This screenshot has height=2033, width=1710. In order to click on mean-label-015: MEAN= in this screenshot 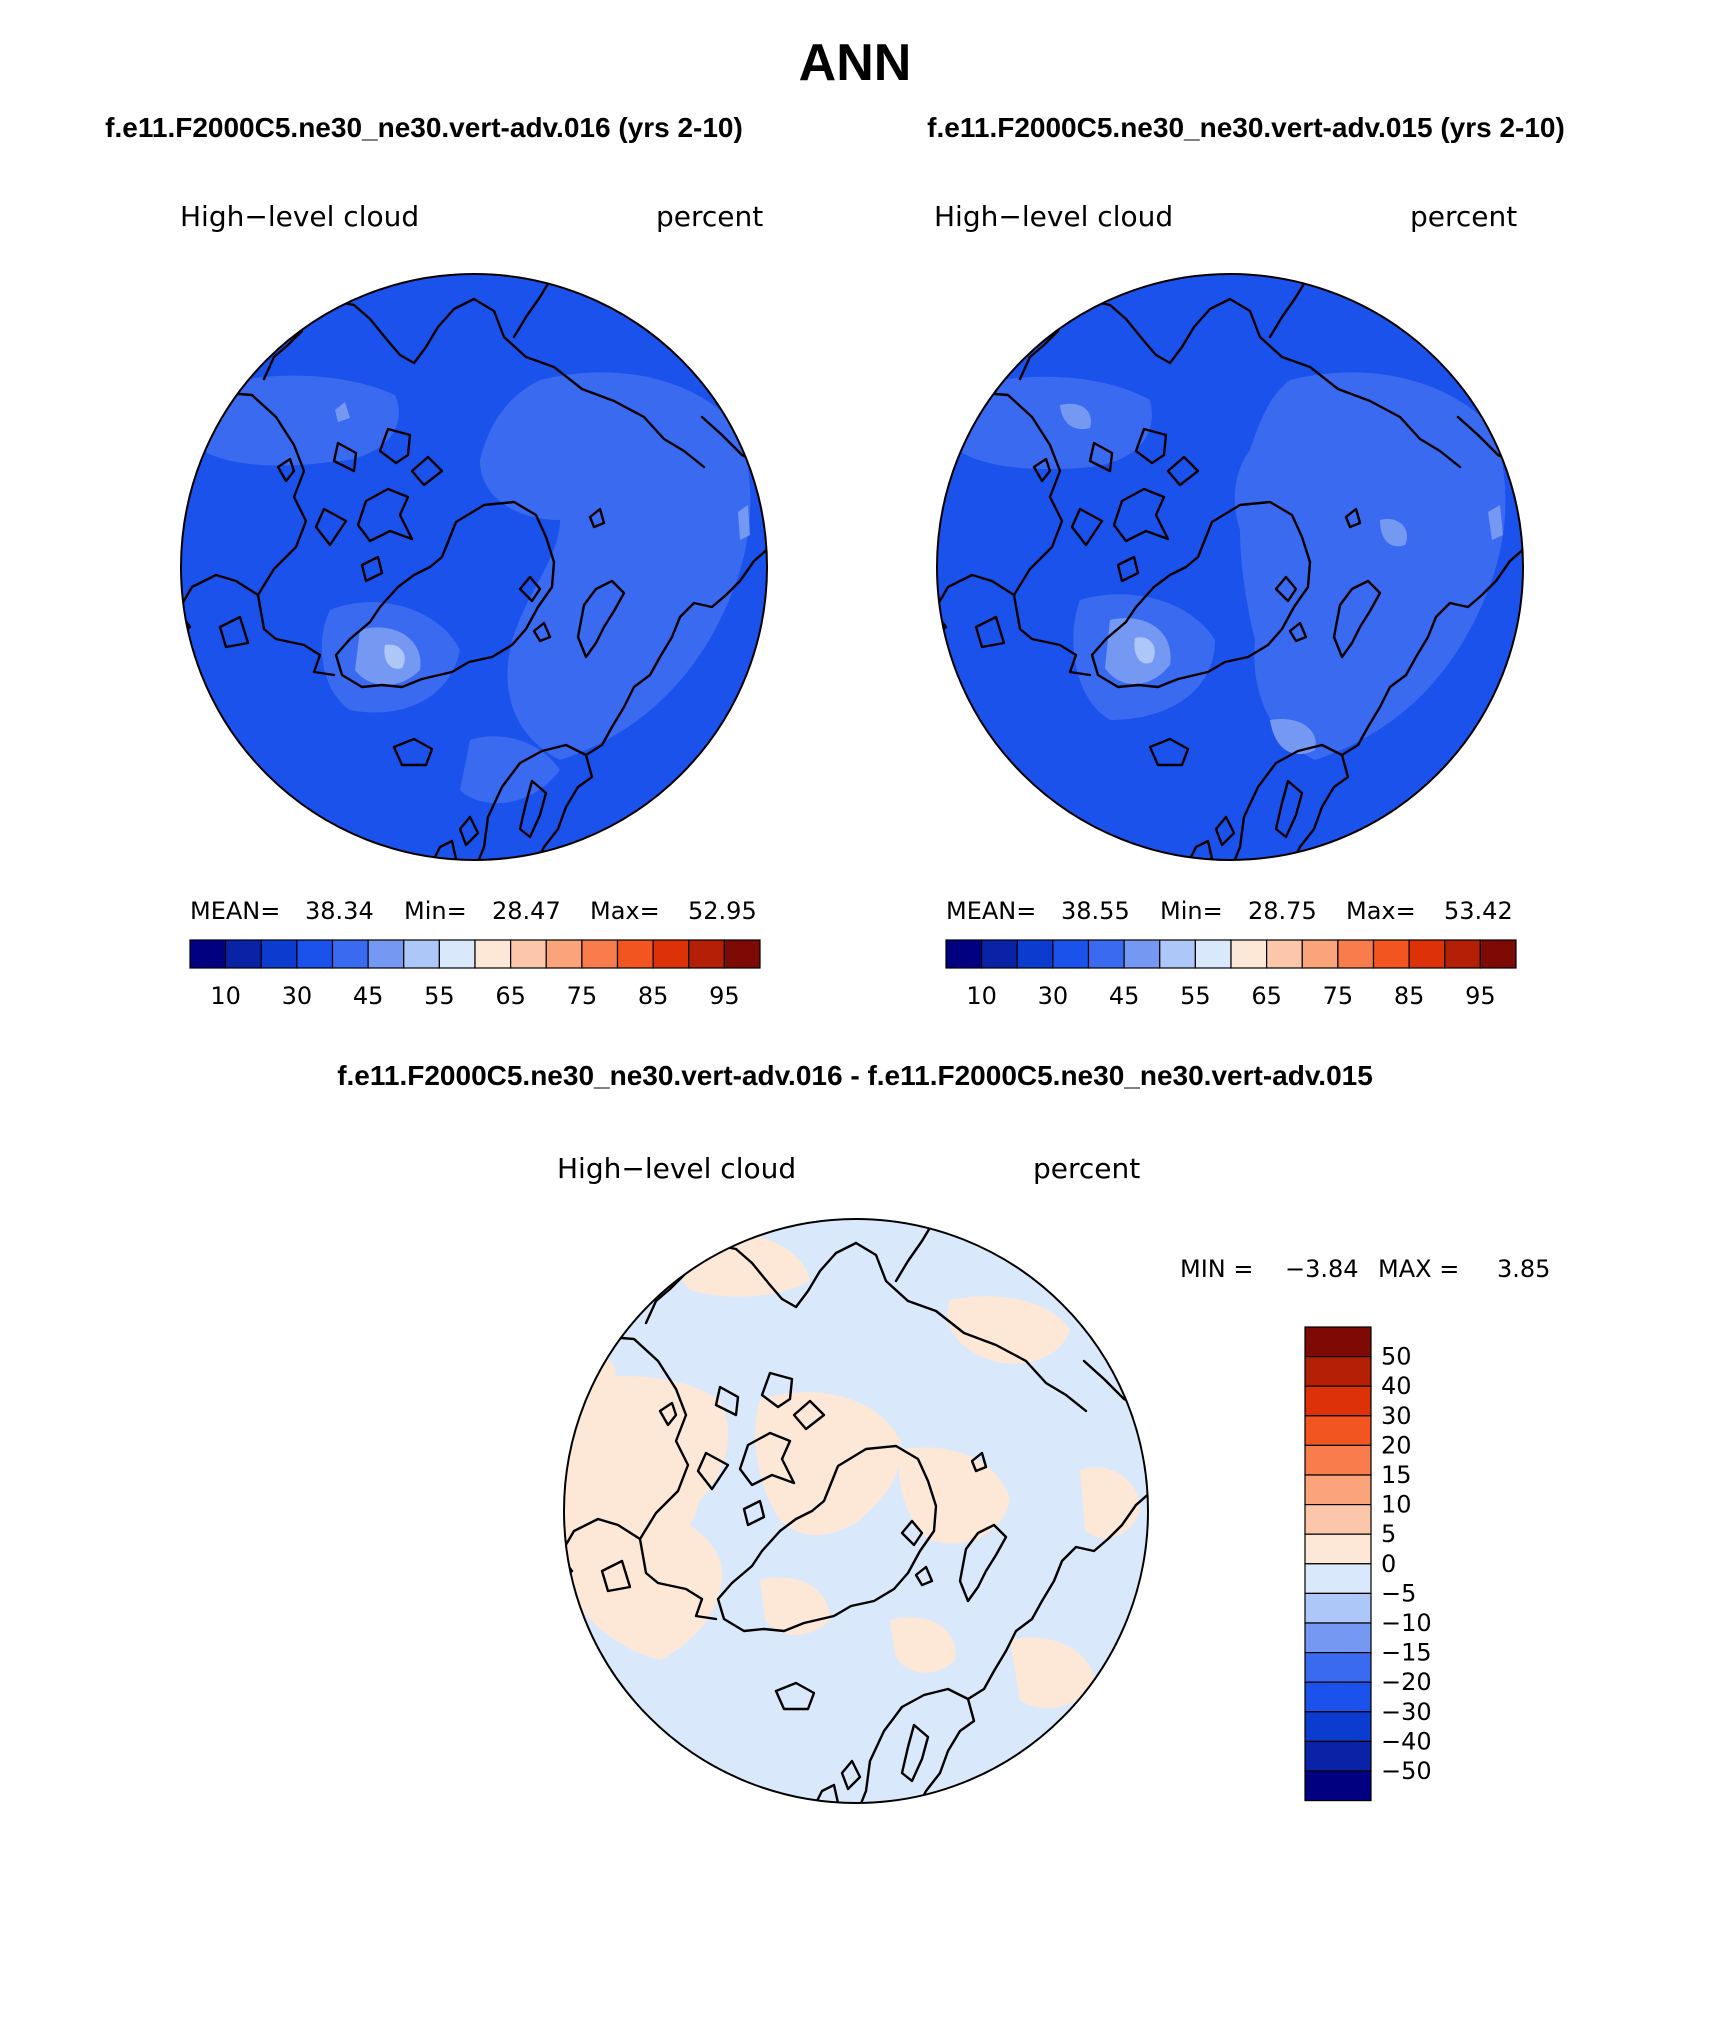, I will do `click(991, 911)`.